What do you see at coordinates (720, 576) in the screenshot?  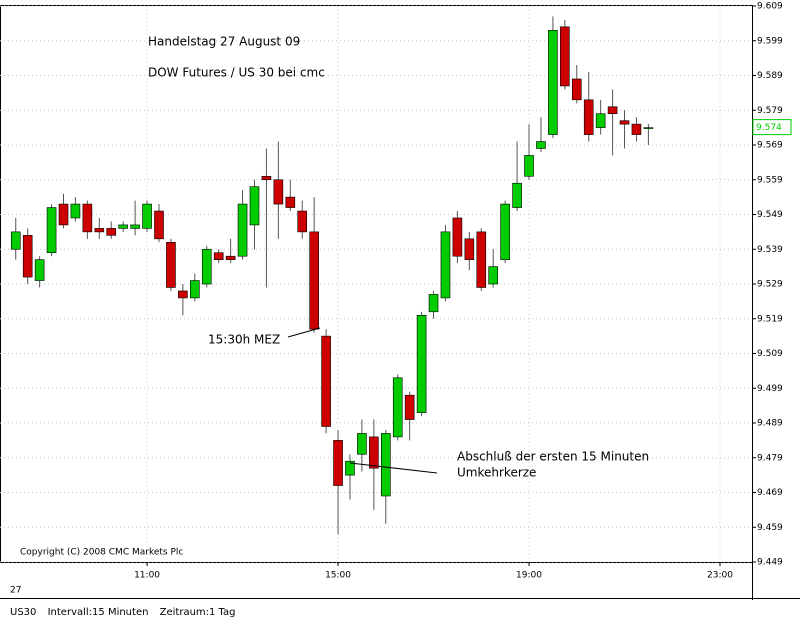 I see `x-tick-label: 23:00` at bounding box center [720, 576].